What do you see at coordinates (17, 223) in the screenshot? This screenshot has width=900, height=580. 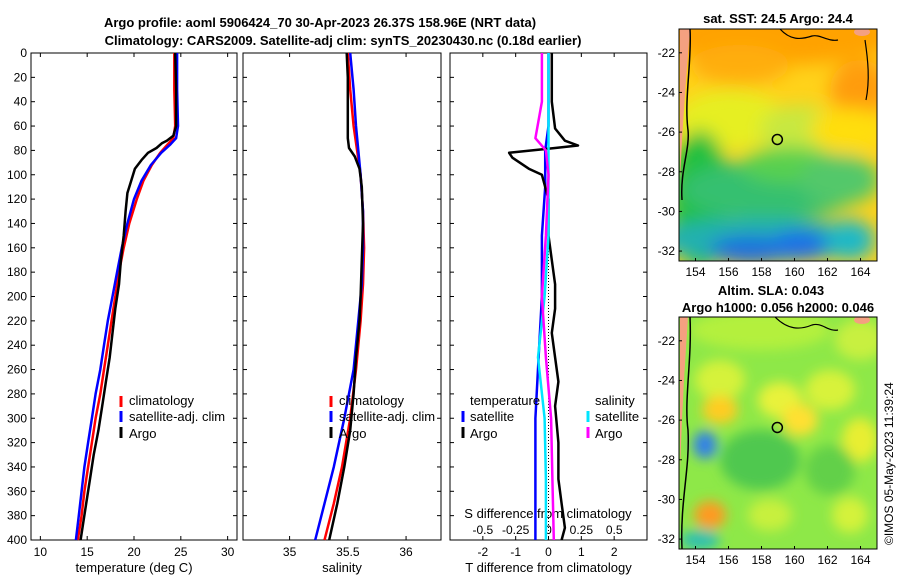 I see `y-tick-label: 140` at bounding box center [17, 223].